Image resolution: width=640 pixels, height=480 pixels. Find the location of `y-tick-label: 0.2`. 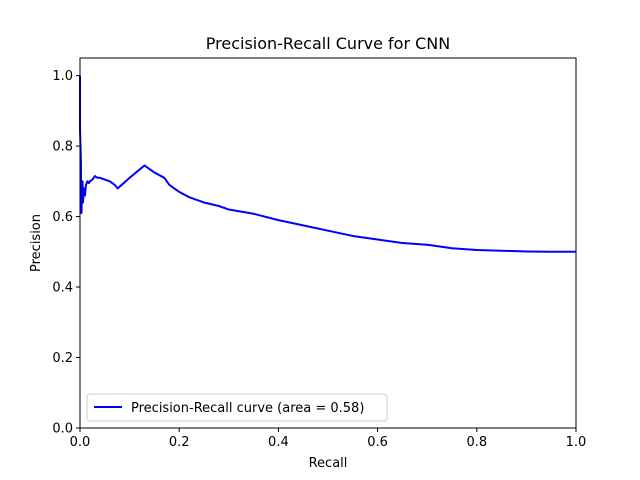

y-tick-label: 0.2 is located at coordinates (62, 358).